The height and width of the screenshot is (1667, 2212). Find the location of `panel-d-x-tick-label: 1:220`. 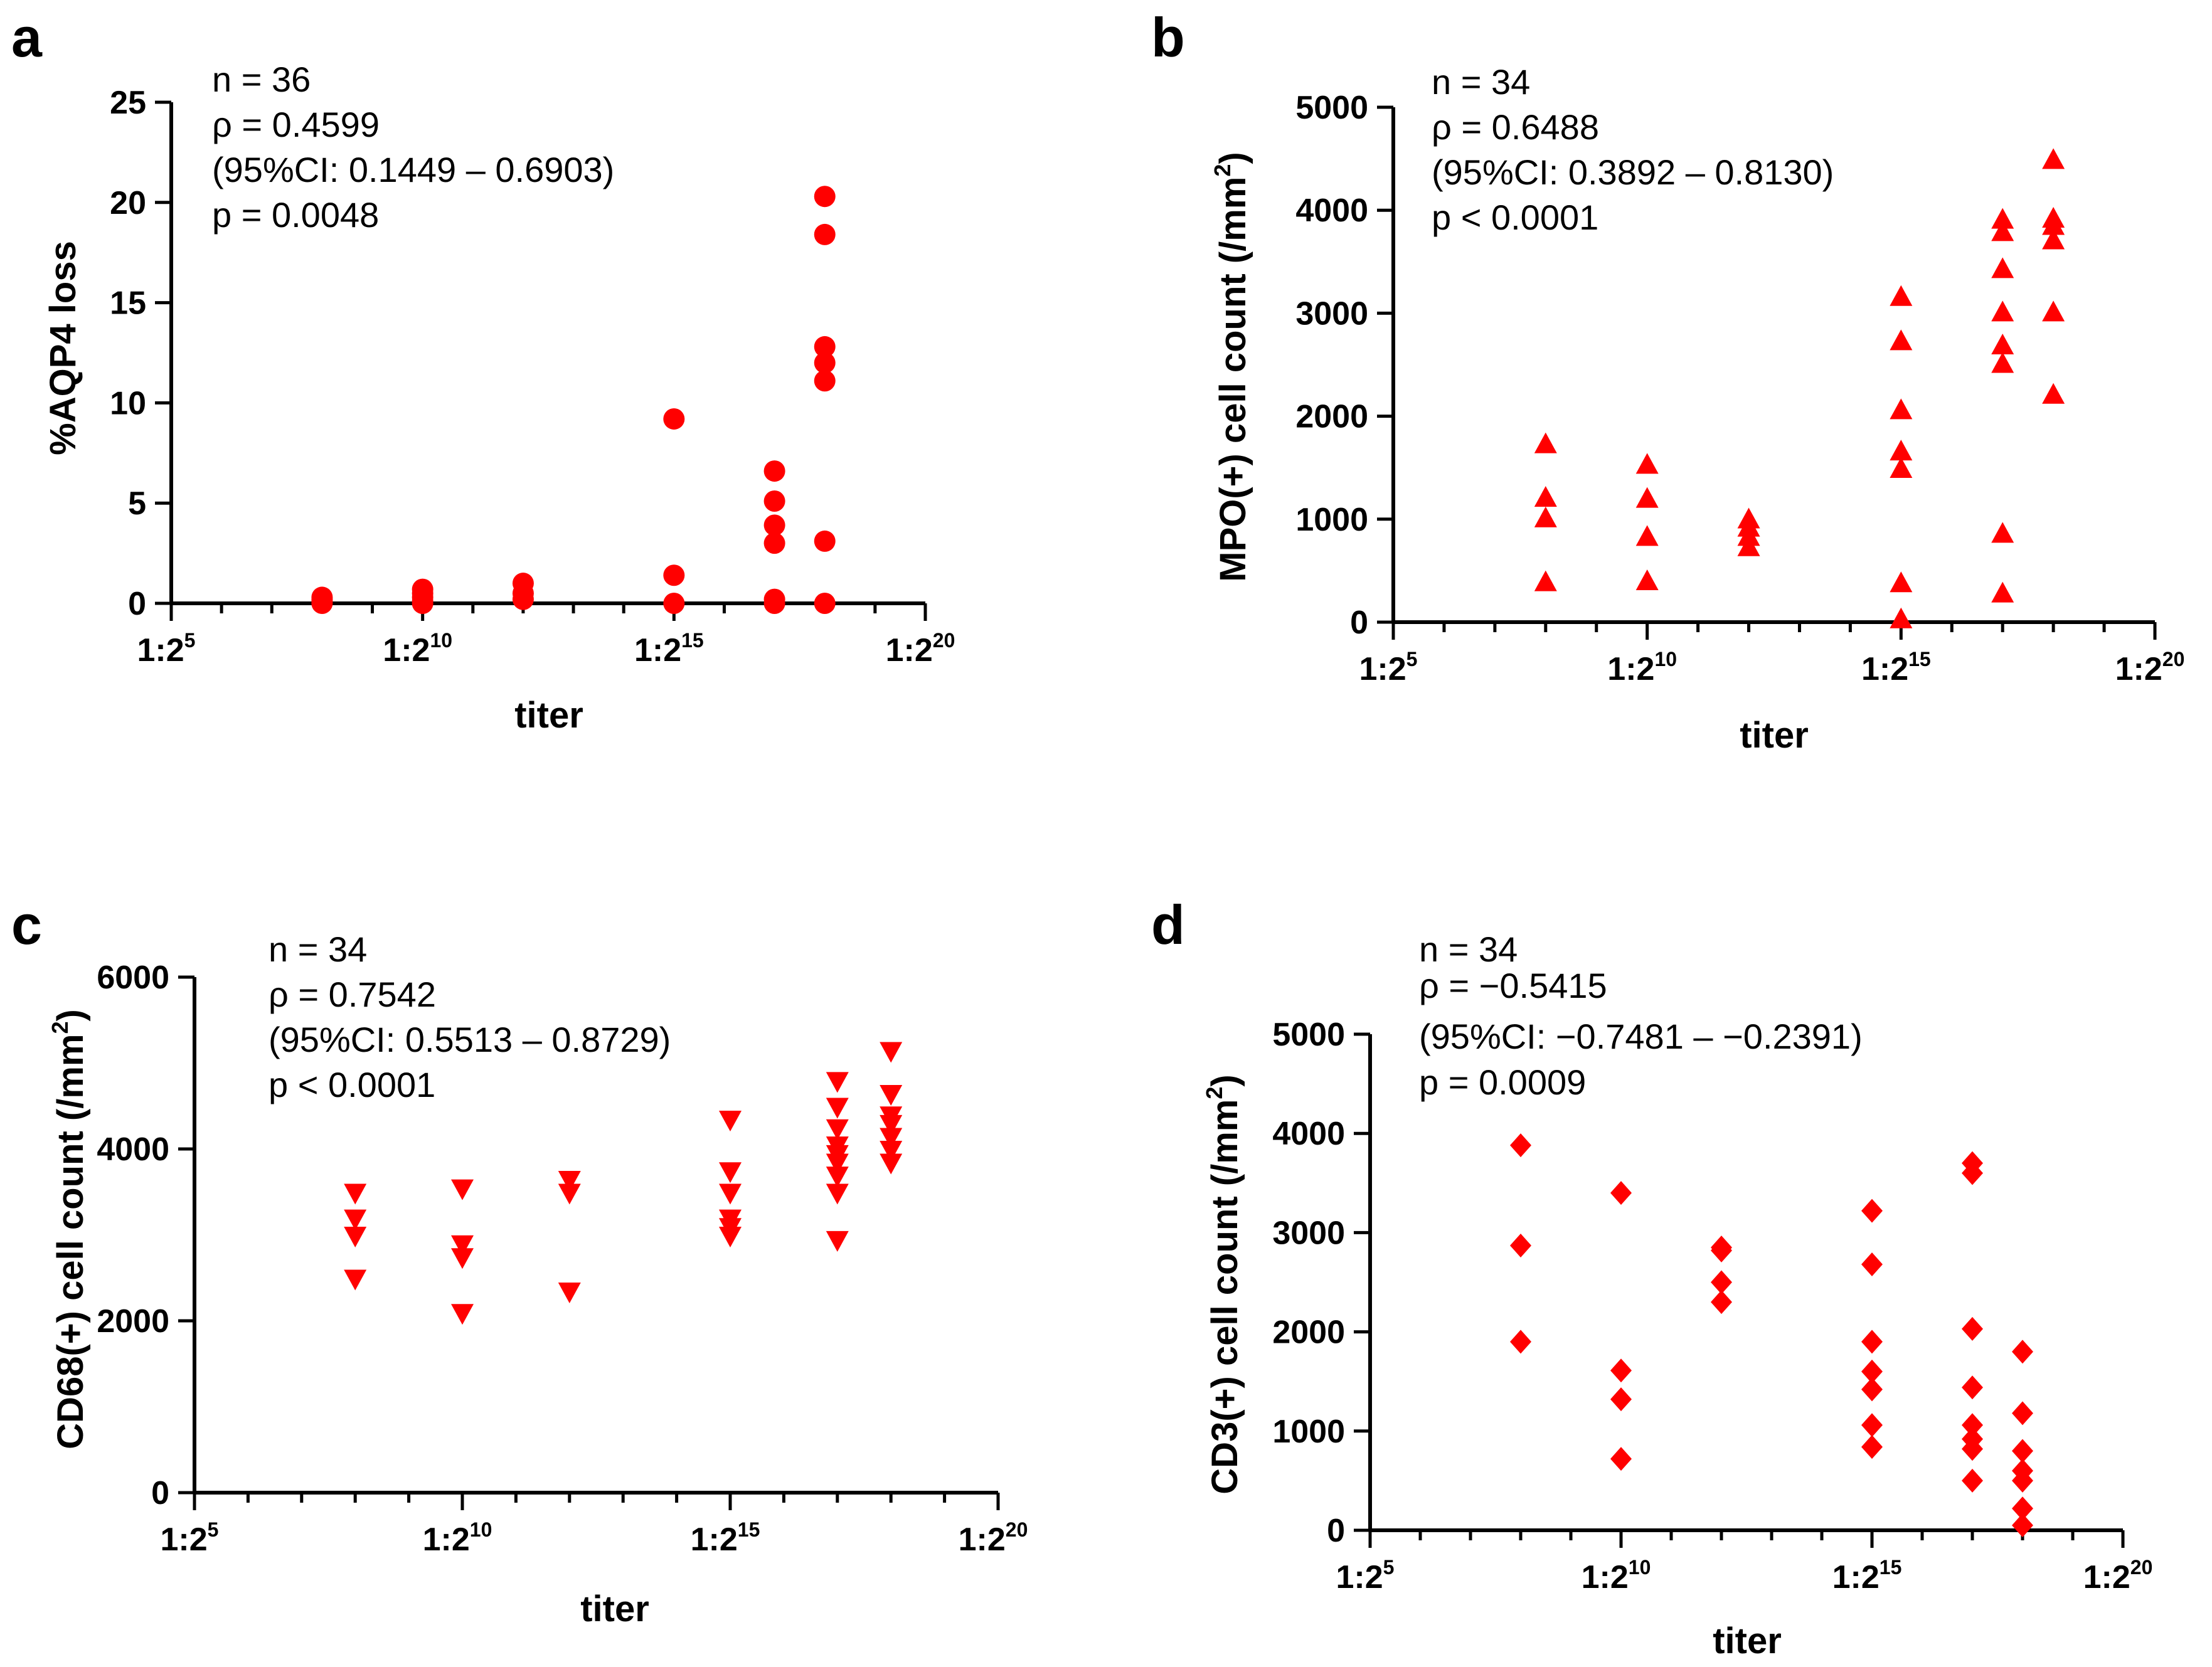

panel-d-x-tick-label: 1:220 is located at coordinates (2118, 1576).